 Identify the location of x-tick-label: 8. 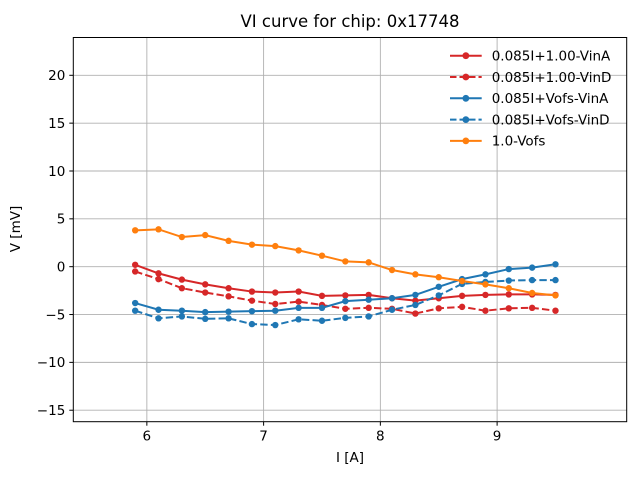
(380, 437).